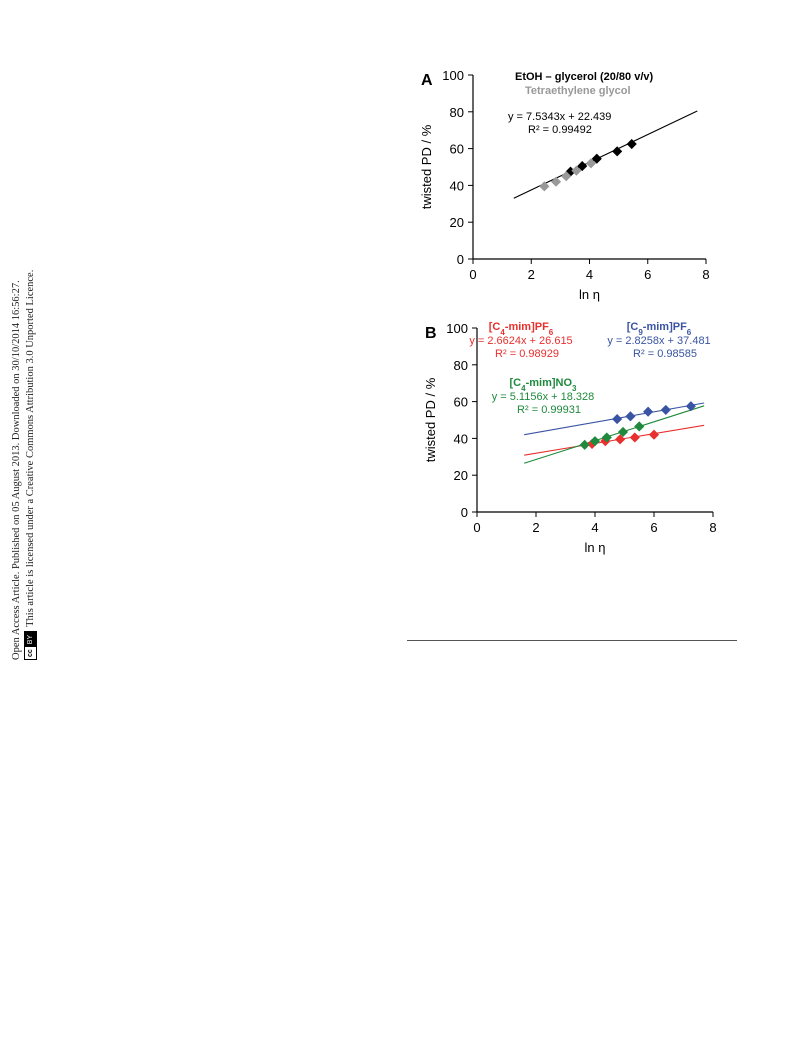  I want to click on fit-equation: y = 5.1156x + 18.328, so click(543, 397).